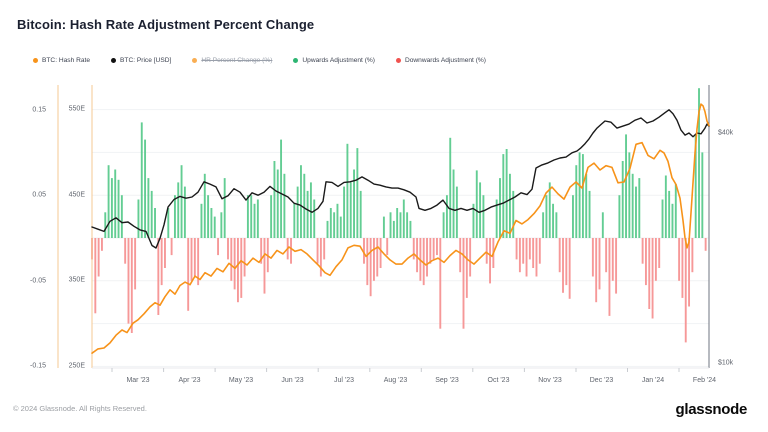 The width and height of the screenshot is (768, 432). I want to click on x-axis-tick: Oct '23, so click(498, 380).